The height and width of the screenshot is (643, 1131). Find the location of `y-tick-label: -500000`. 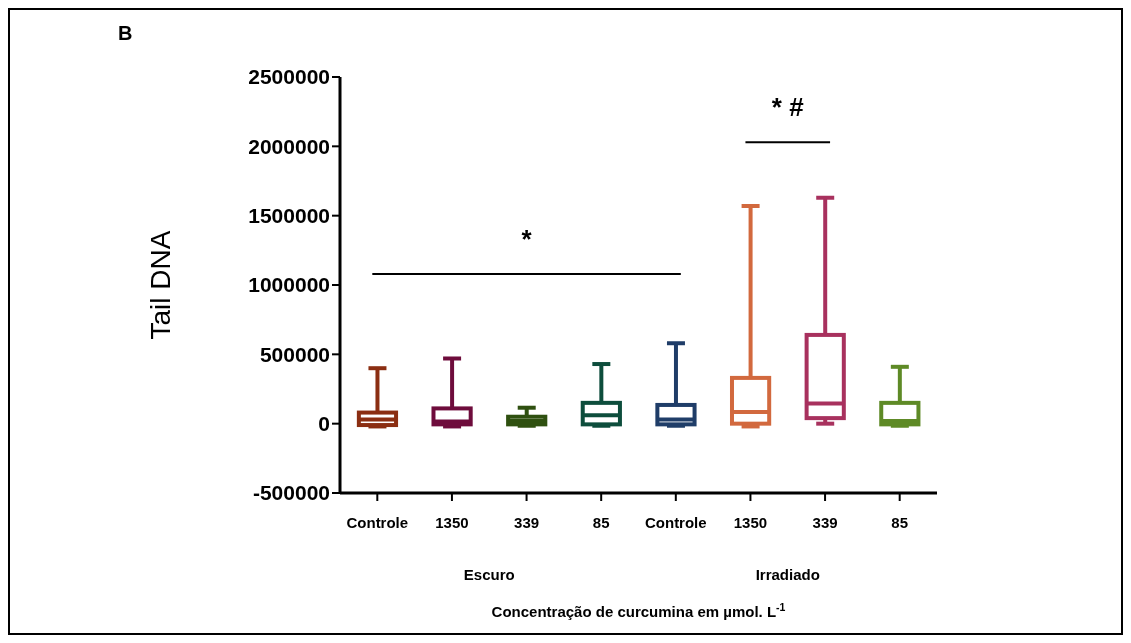

y-tick-label: -500000 is located at coordinates (291, 493).